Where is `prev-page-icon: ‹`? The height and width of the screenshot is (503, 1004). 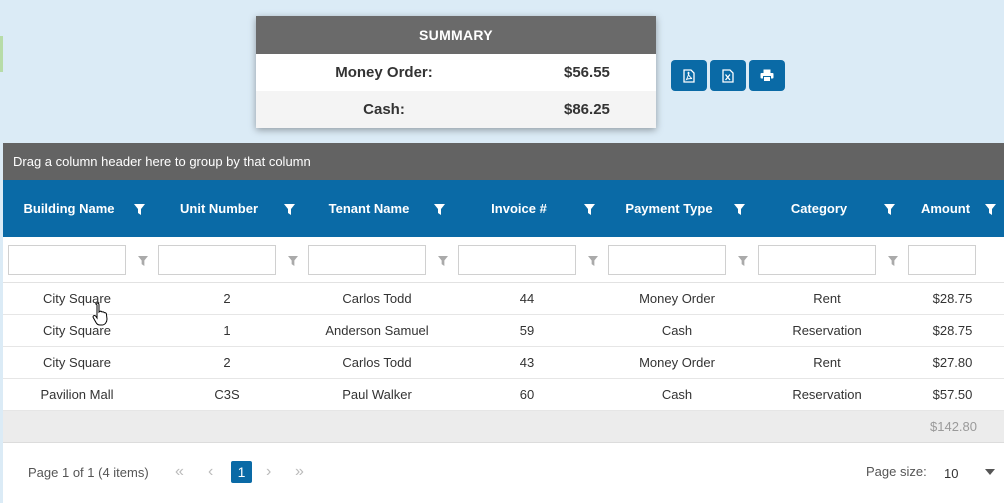 prev-page-icon: ‹ is located at coordinates (211, 471).